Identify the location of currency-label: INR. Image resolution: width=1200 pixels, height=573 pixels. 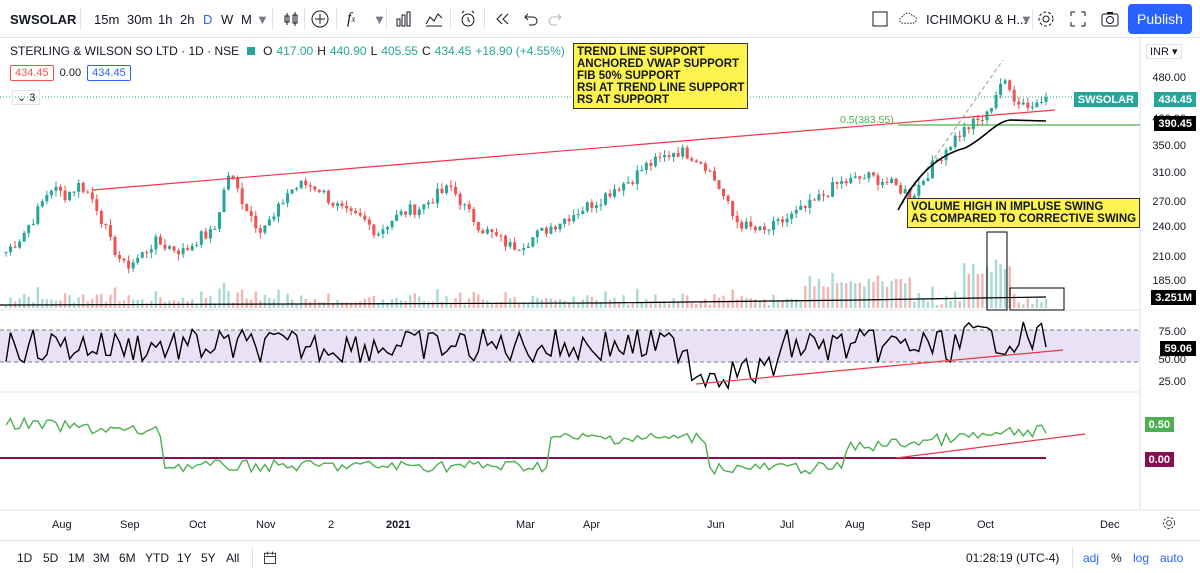
(1159, 52).